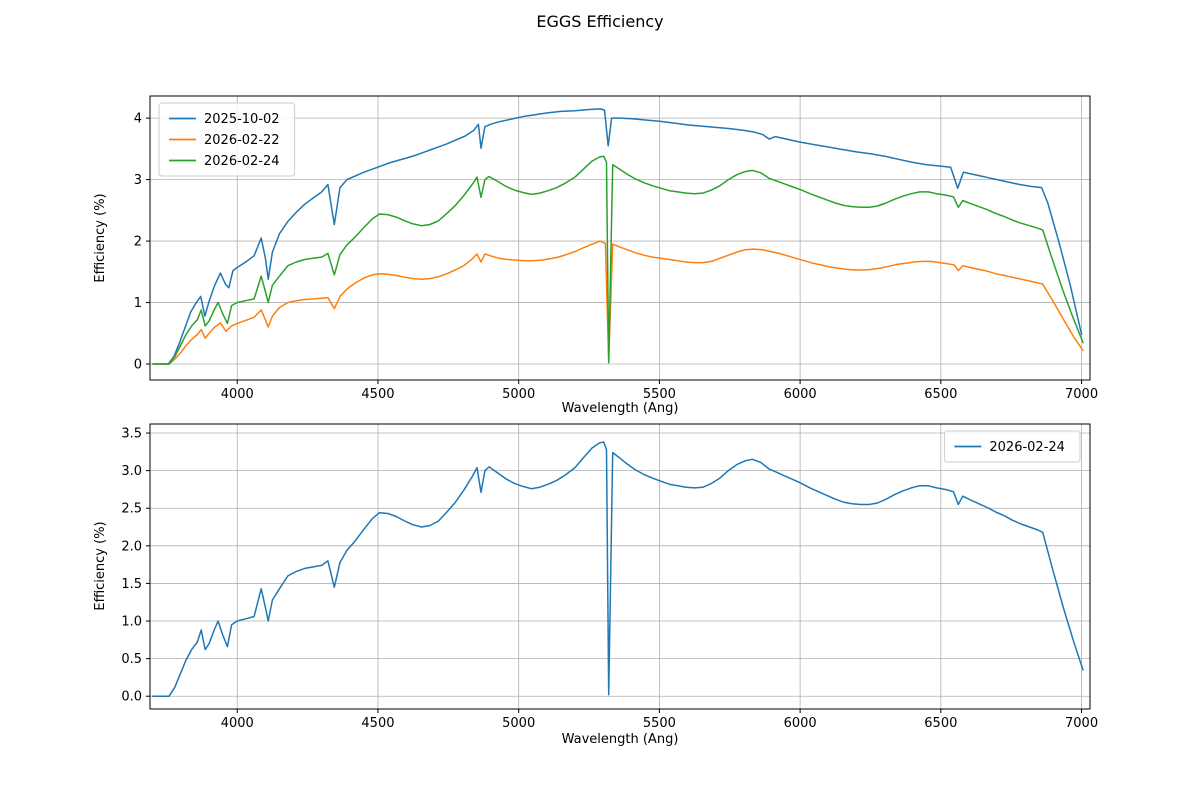  I want to click on y-tick-label: 1, so click(138, 303).